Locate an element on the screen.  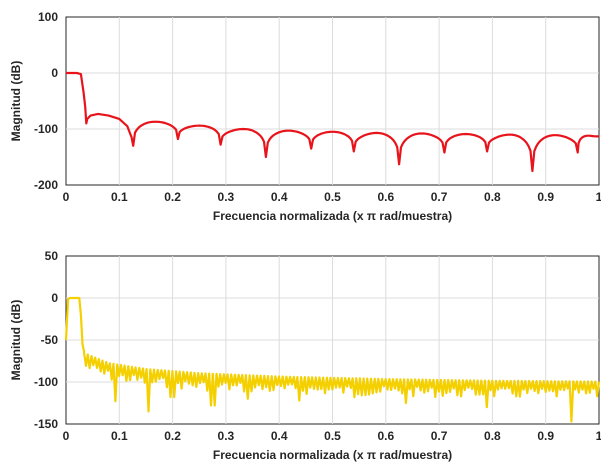
y-tick-label: 100 is located at coordinates (48, 17).